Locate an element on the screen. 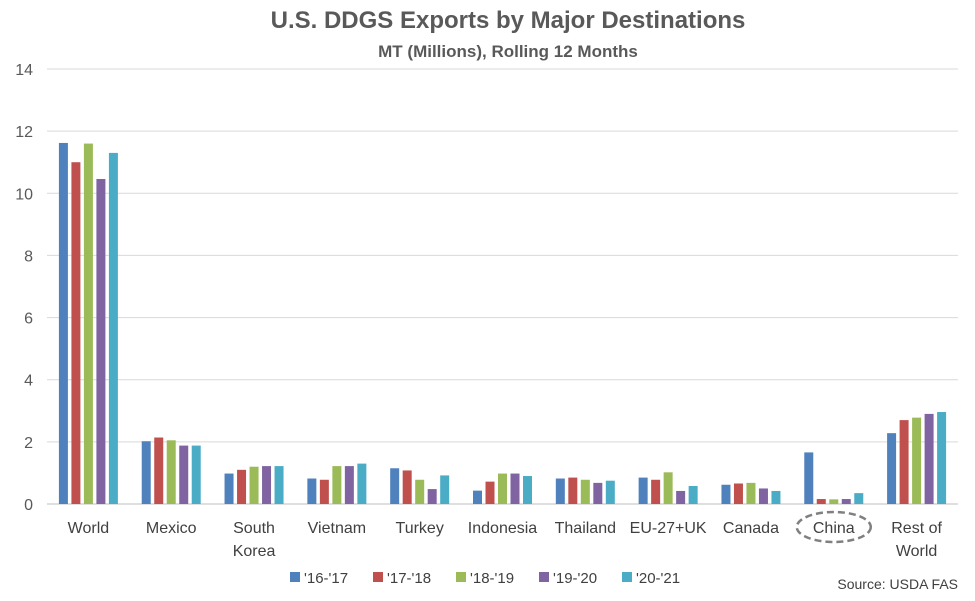 This screenshot has width=975, height=601. legend-label: '19-'20 is located at coordinates (575, 578).